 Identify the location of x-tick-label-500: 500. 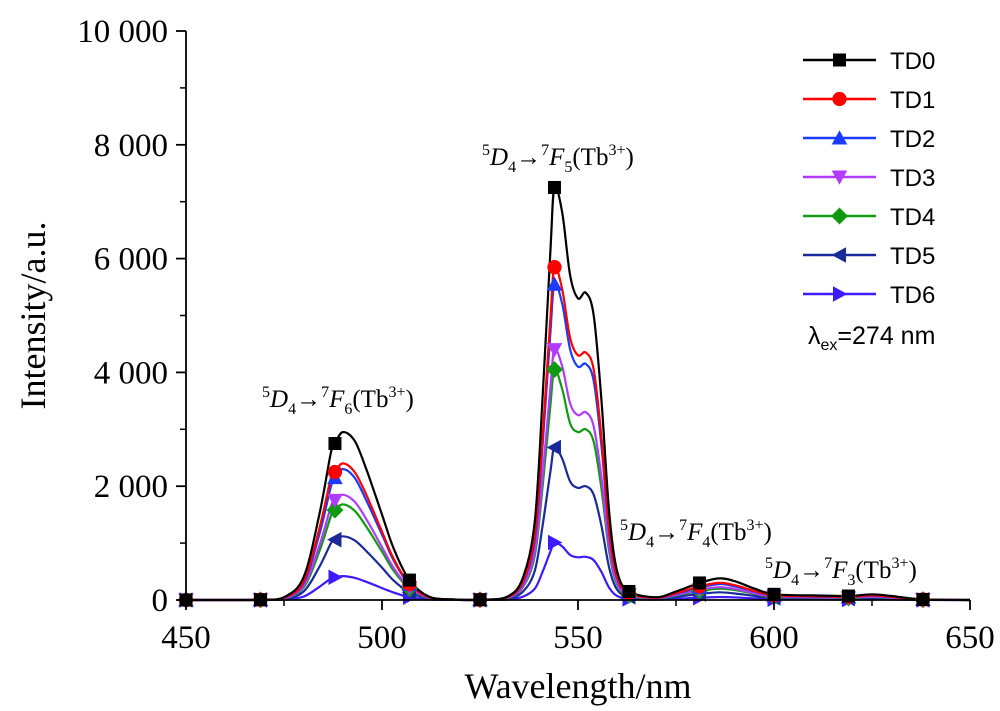
(382, 638).